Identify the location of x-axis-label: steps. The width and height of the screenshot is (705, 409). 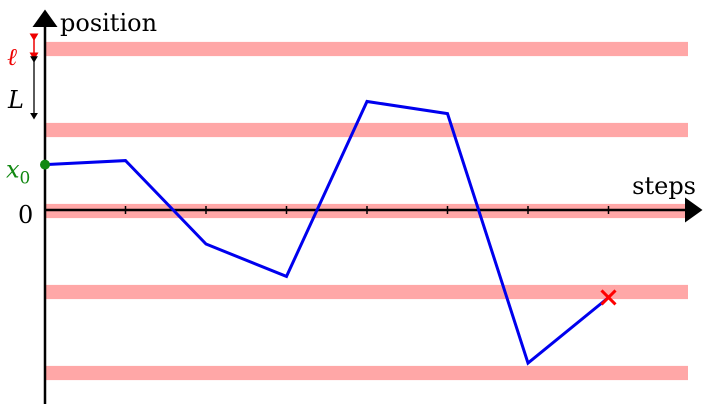
(664, 186).